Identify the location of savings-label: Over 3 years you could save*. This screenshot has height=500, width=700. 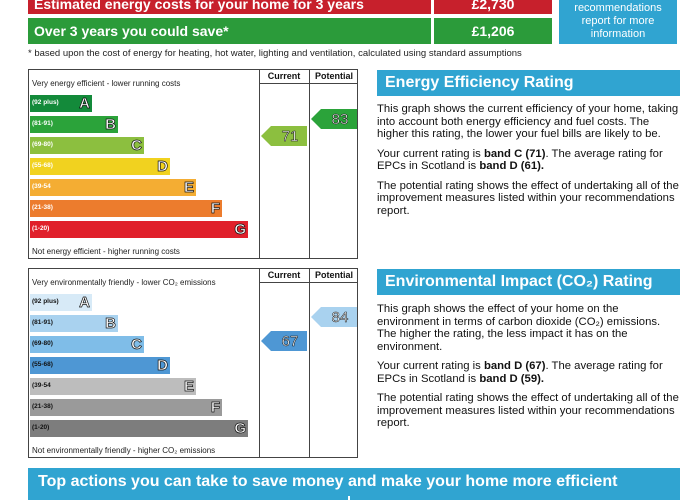
(229, 31).